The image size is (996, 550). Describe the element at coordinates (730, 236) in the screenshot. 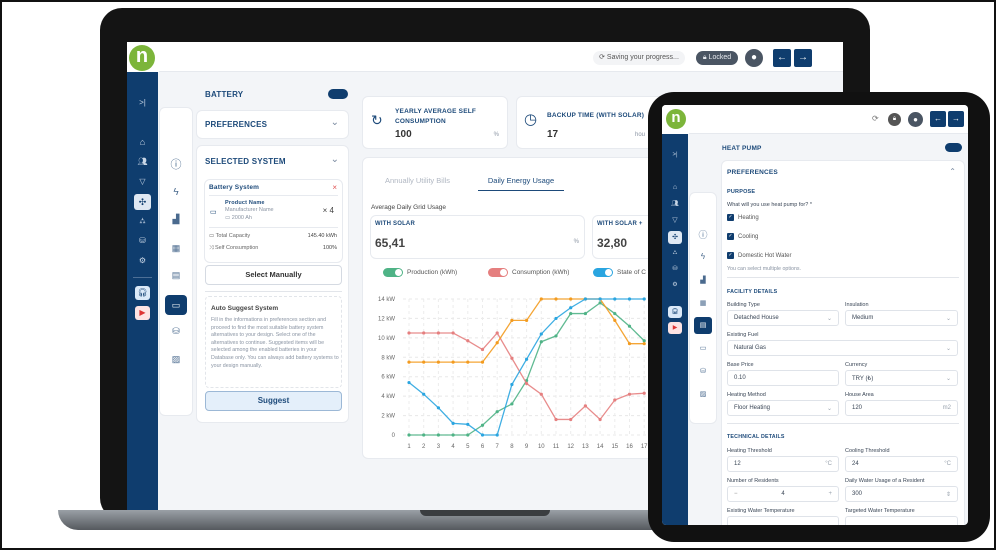

I see `cooling-checkbox: ✓` at that location.